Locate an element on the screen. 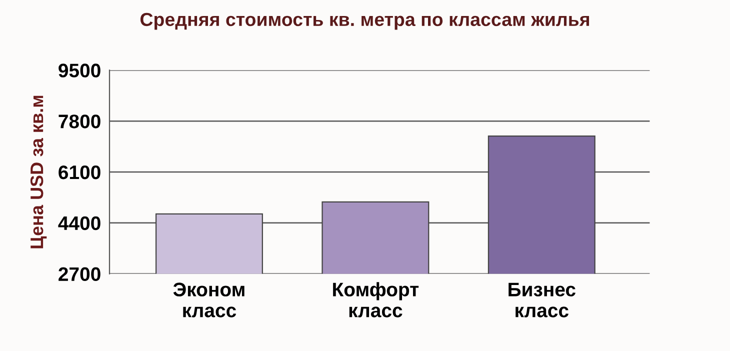 The height and width of the screenshot is (351, 730). y-tick-label: 9500 is located at coordinates (79, 71).